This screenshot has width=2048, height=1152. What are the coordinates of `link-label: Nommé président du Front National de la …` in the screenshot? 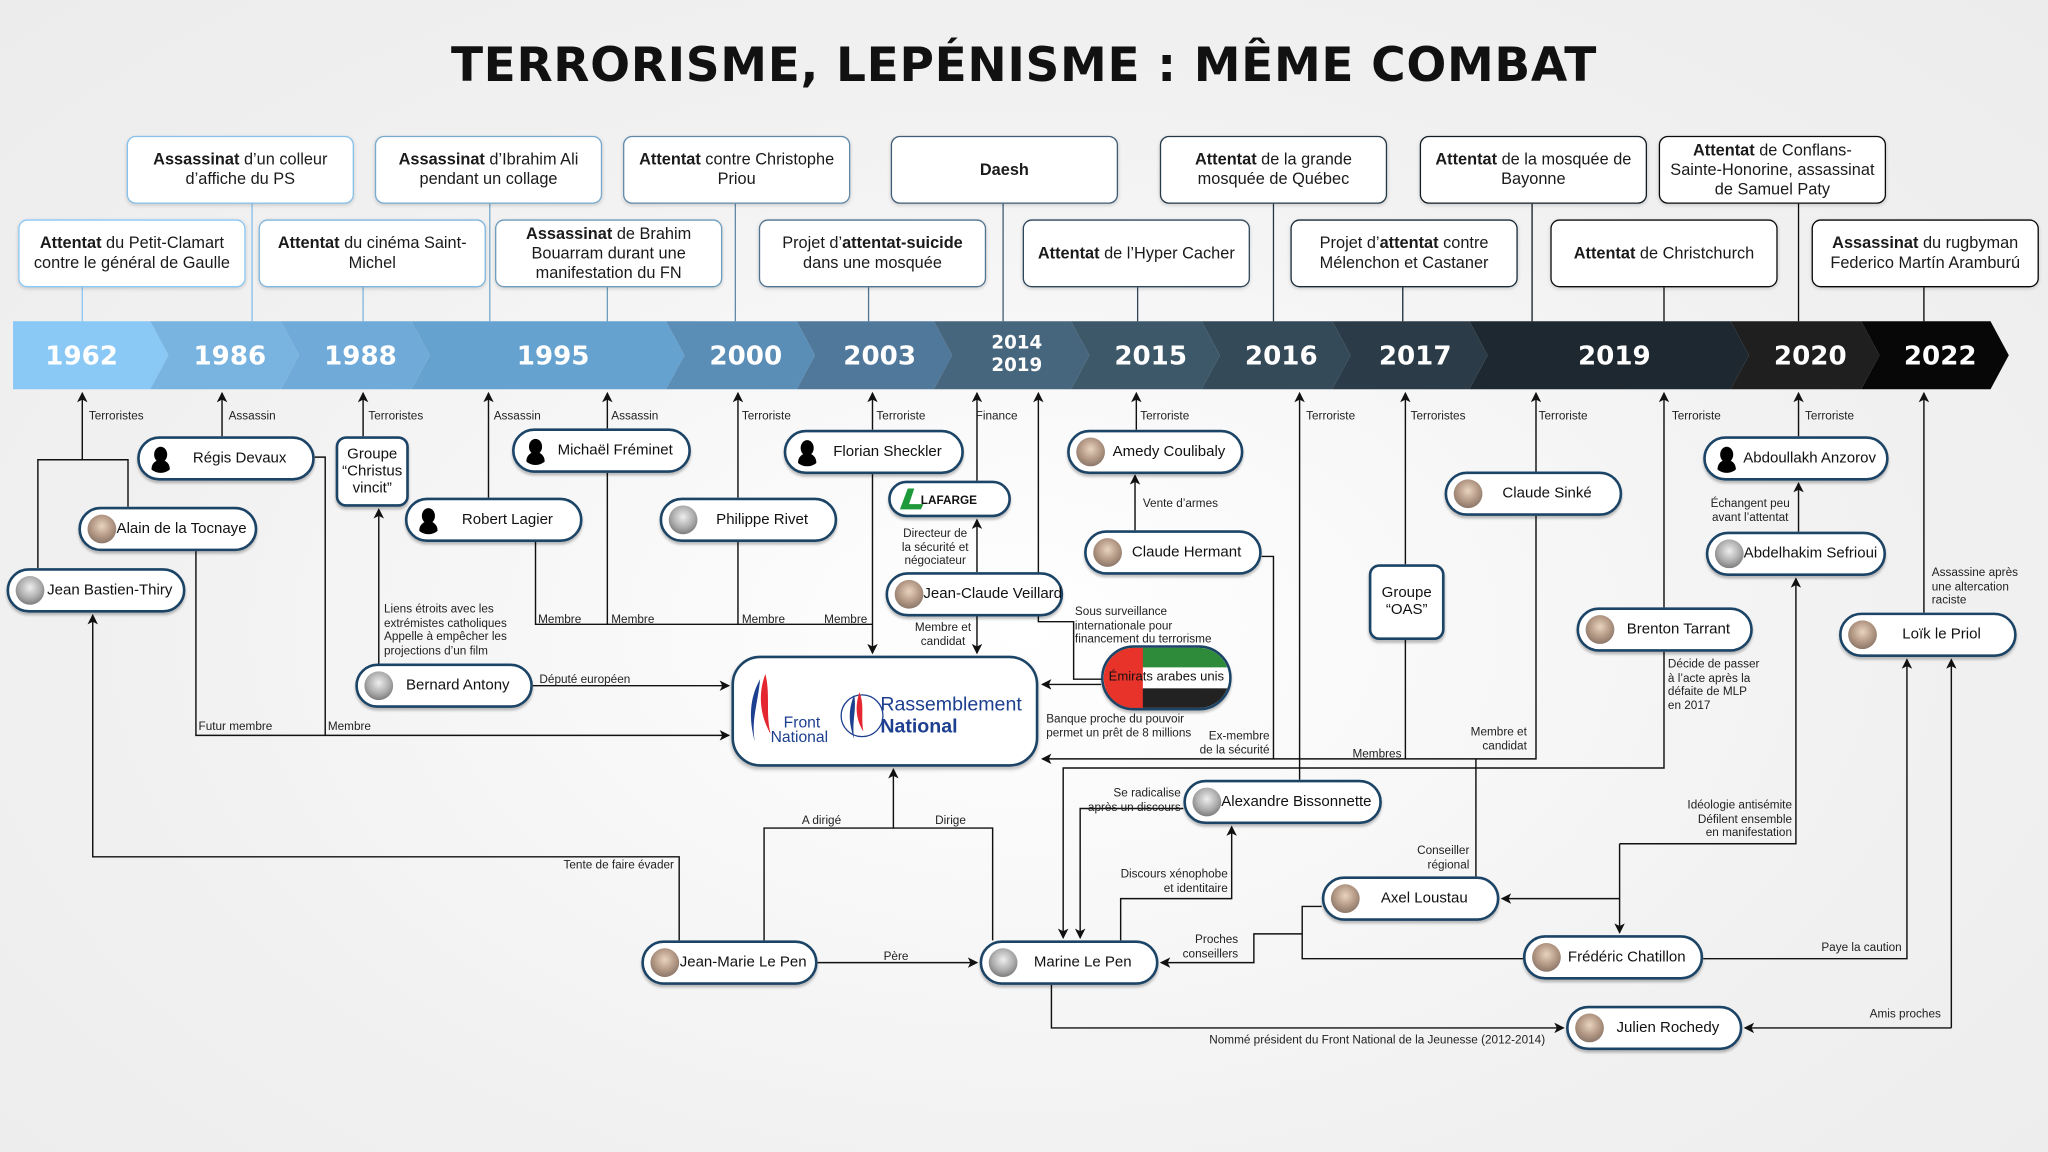 It's located at (1377, 1040).